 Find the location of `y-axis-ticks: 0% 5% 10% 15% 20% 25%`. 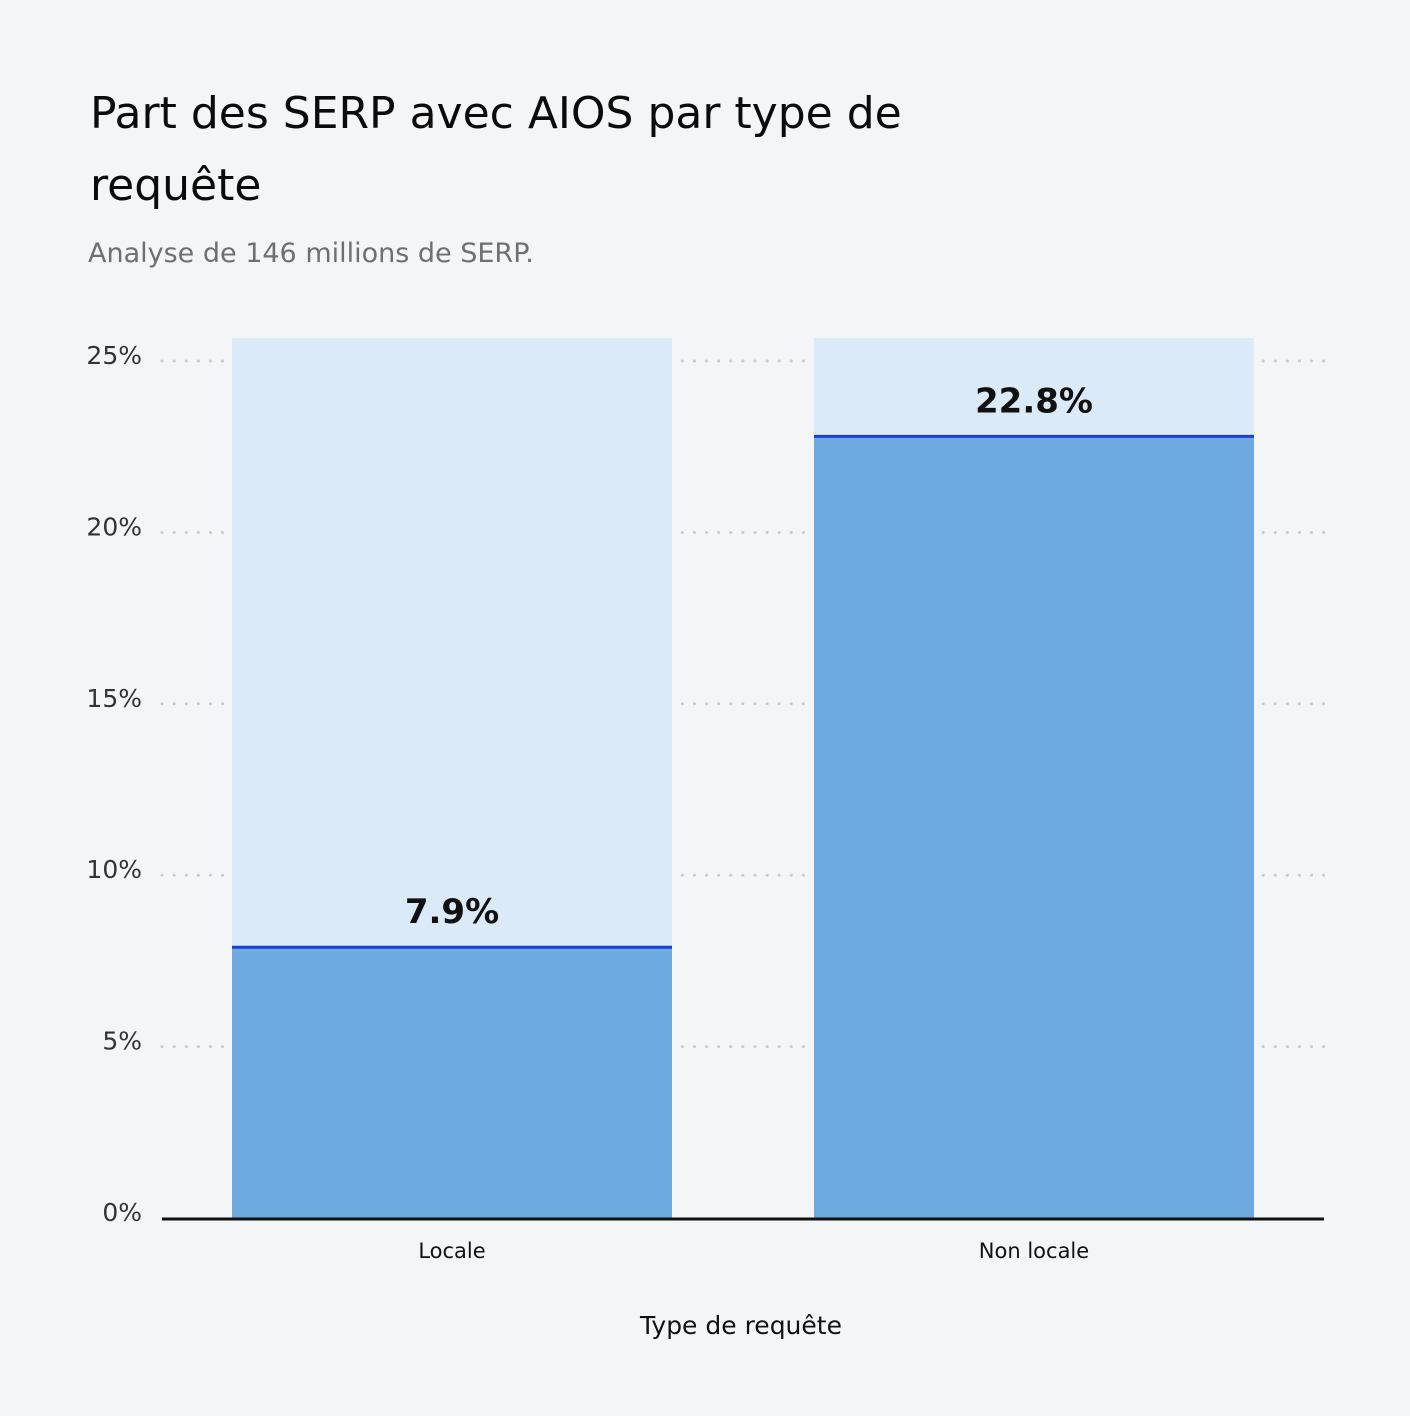

y-axis-ticks: 0% 5% 10% 15% 20% 25% is located at coordinates (114, 784).